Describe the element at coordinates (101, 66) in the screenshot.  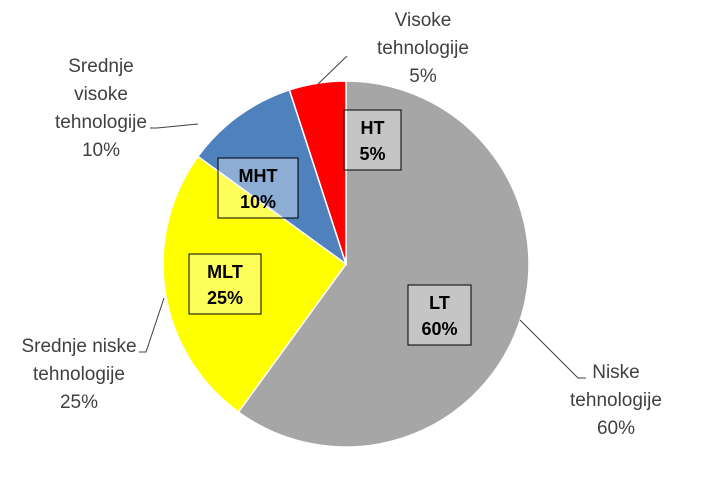
I see `outer-label-line: Srednje` at that location.